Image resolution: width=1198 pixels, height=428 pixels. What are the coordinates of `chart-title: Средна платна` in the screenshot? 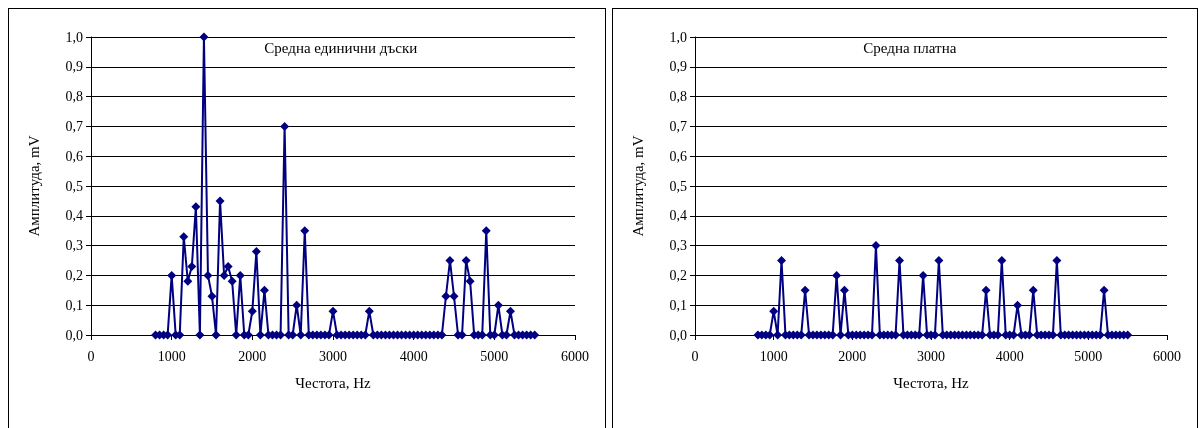 It's located at (910, 47).